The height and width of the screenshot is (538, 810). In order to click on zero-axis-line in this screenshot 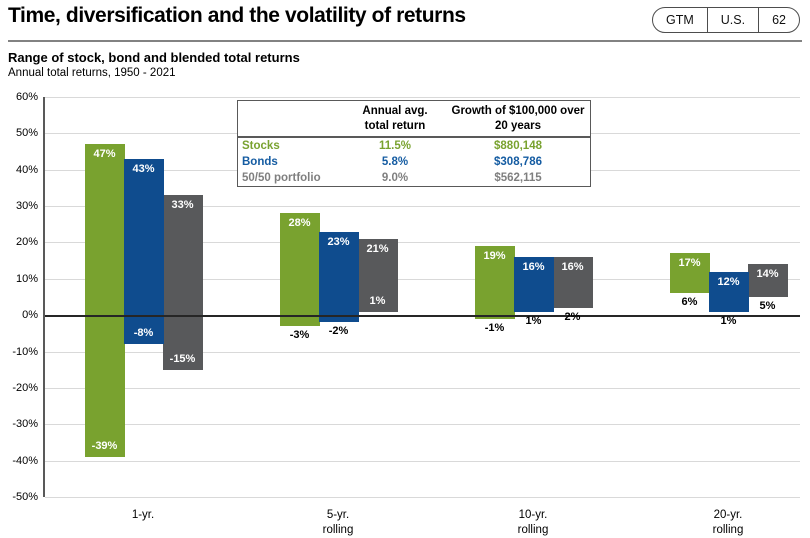, I will do `click(422, 316)`.